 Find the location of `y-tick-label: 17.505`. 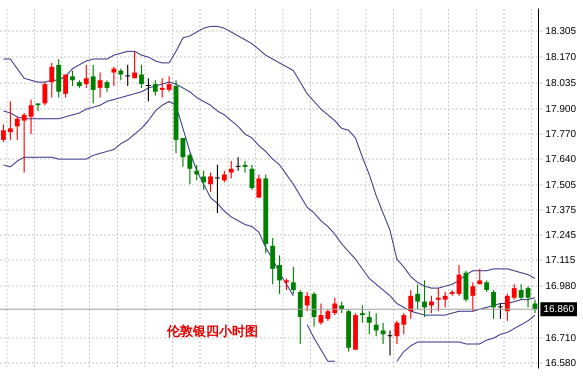

y-tick-label: 17.505 is located at coordinates (560, 185).